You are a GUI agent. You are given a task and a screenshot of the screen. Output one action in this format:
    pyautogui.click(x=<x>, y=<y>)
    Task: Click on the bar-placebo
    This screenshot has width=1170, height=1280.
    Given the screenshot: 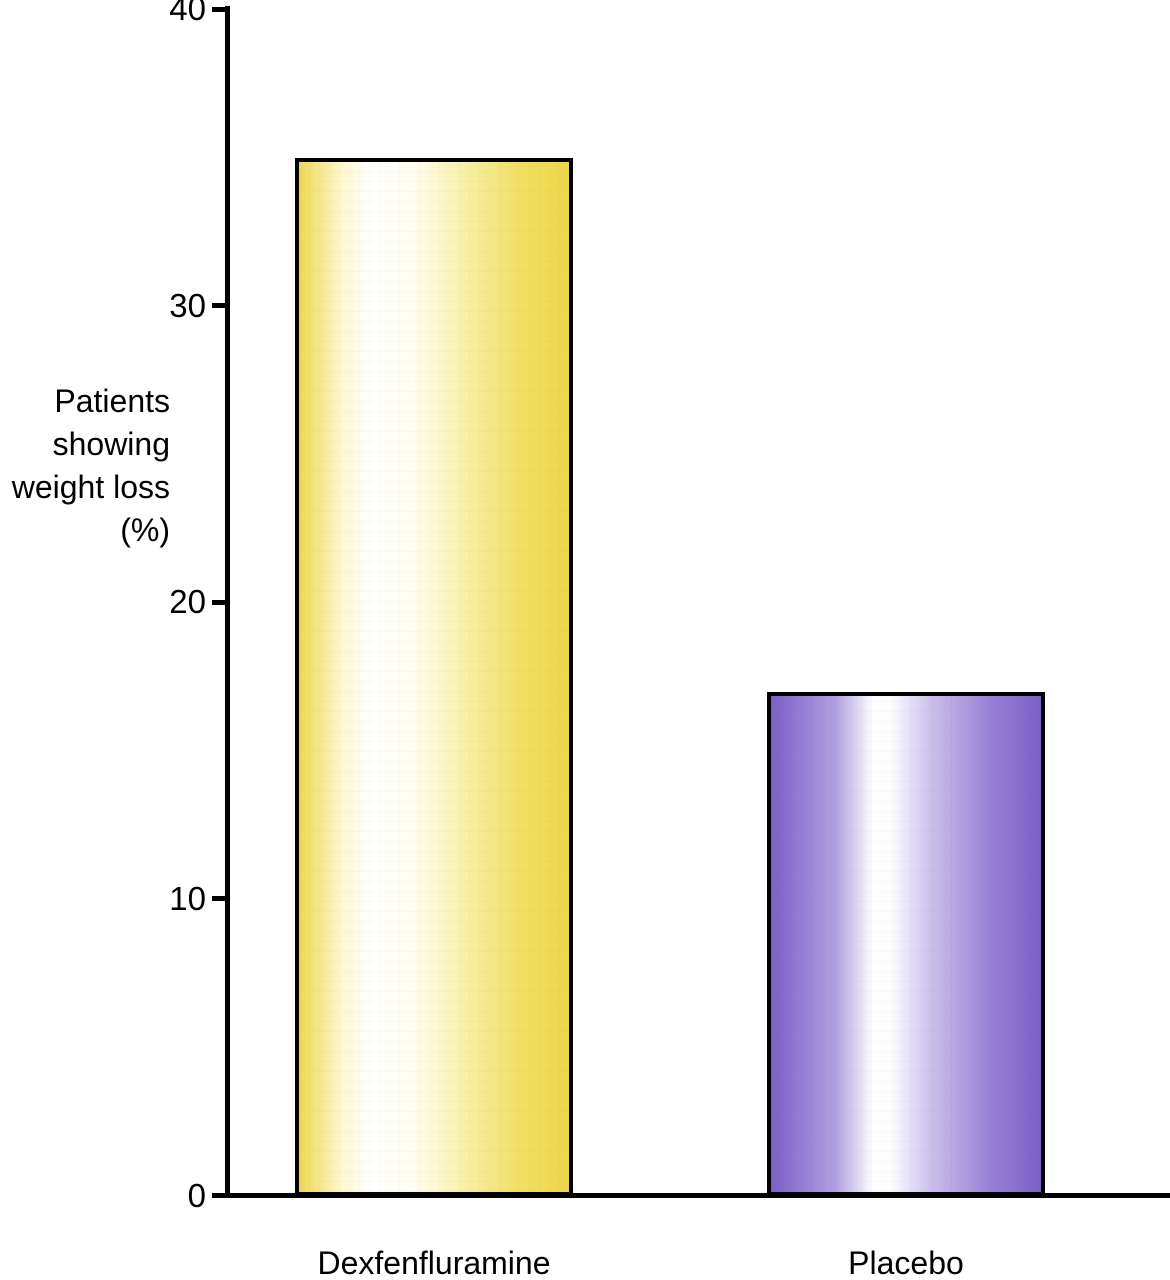 What is the action you would take?
    pyautogui.click(x=906, y=944)
    